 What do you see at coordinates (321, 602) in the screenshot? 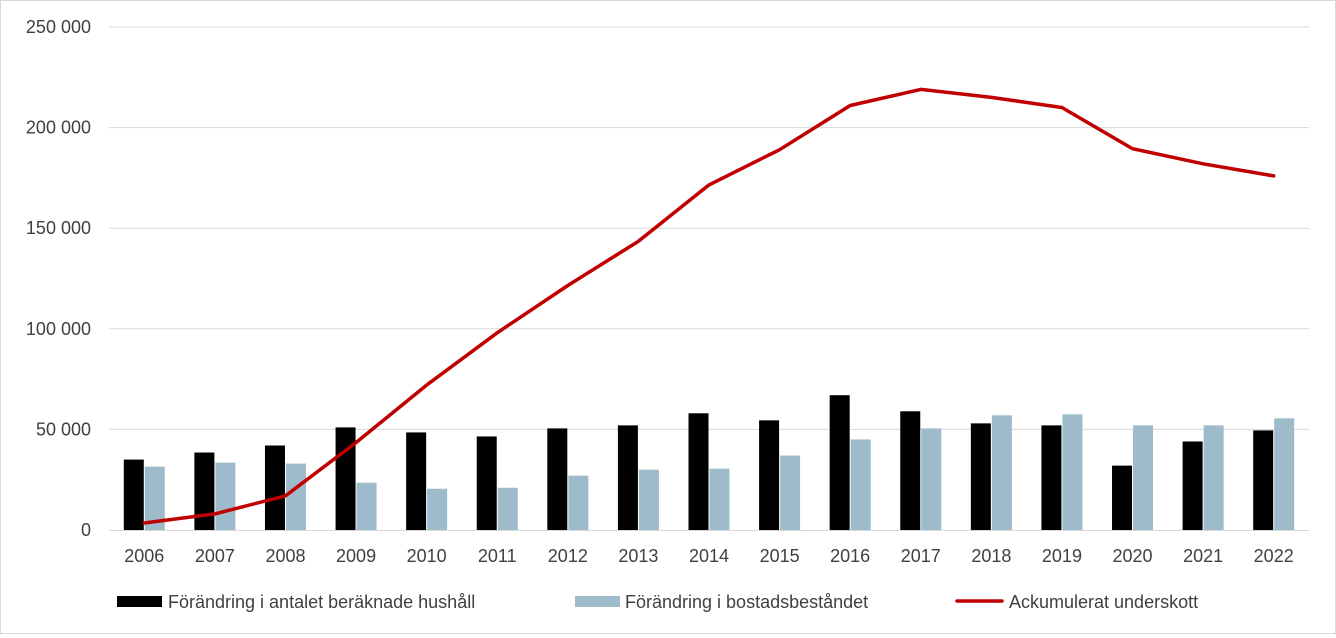
I see `legend-label: Förändring i antalet beräknade hushåll` at bounding box center [321, 602].